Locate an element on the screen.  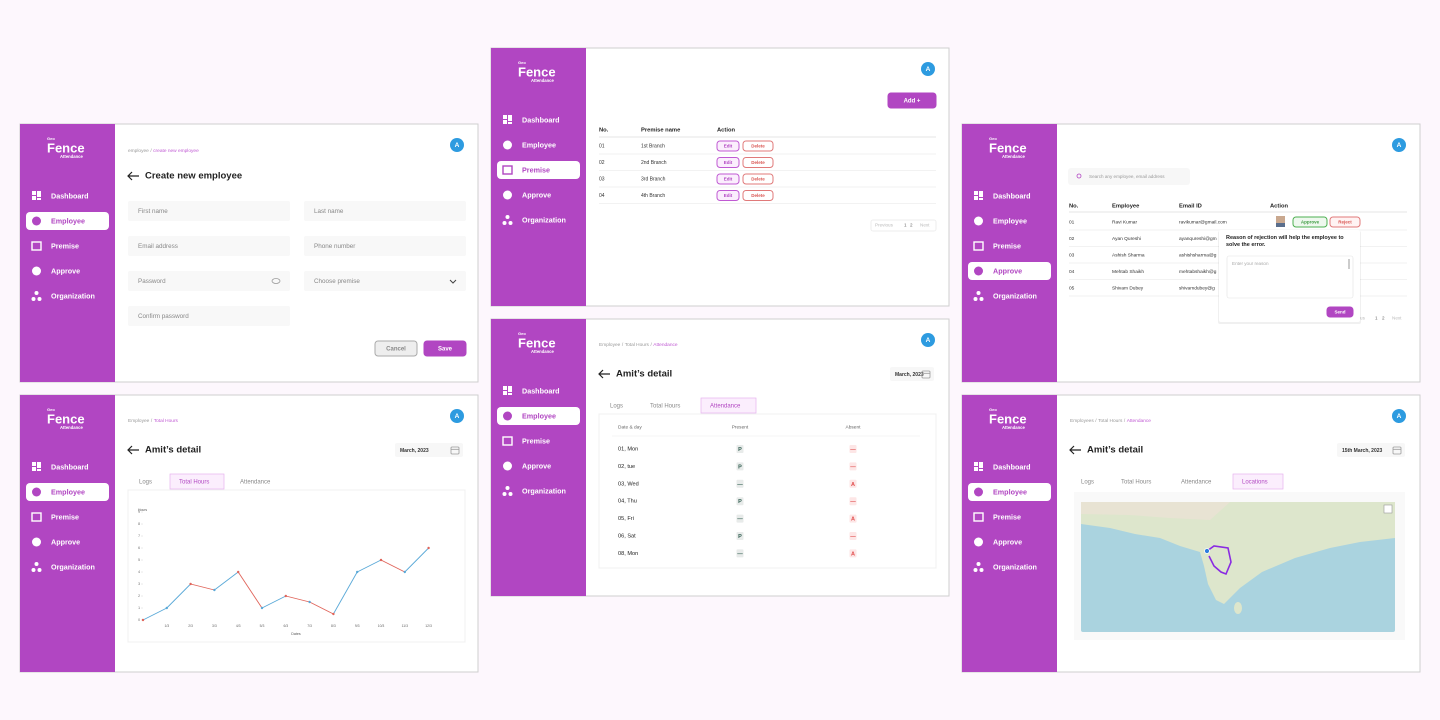
button-label: Approve is located at coordinates (1310, 222).